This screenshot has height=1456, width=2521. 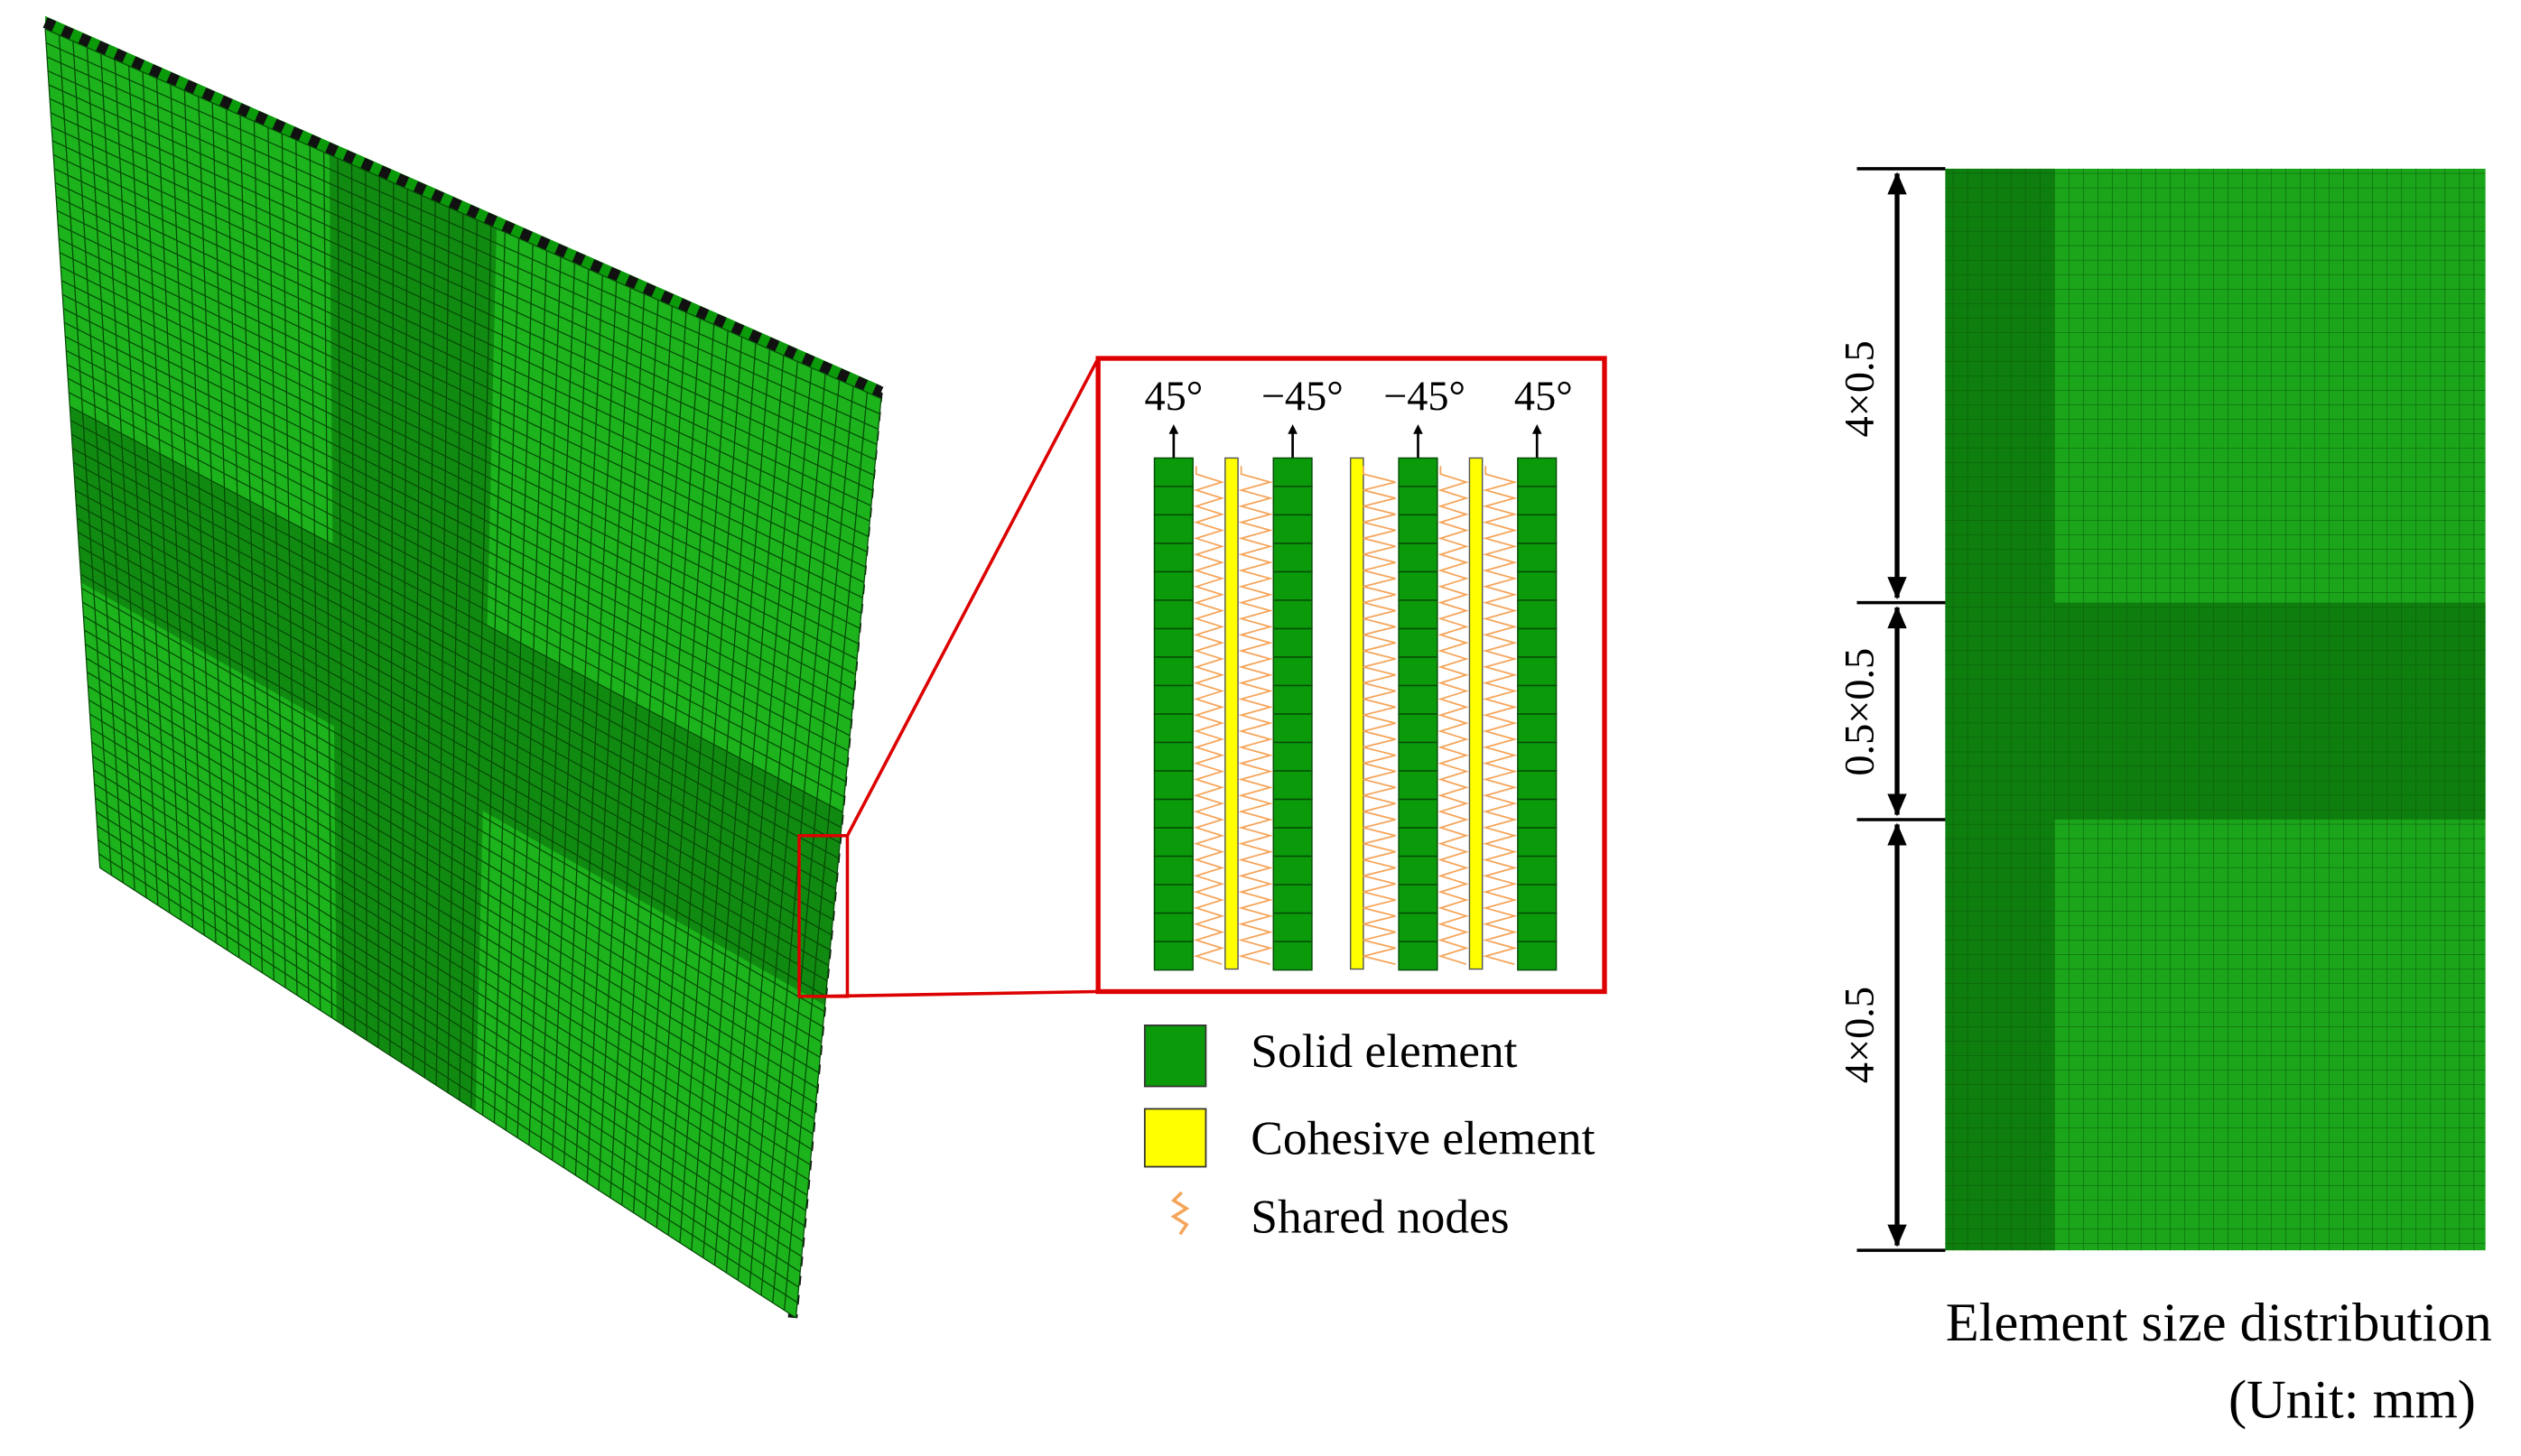 I want to click on dimension-label: 0.5×0.5, so click(x=1860, y=712).